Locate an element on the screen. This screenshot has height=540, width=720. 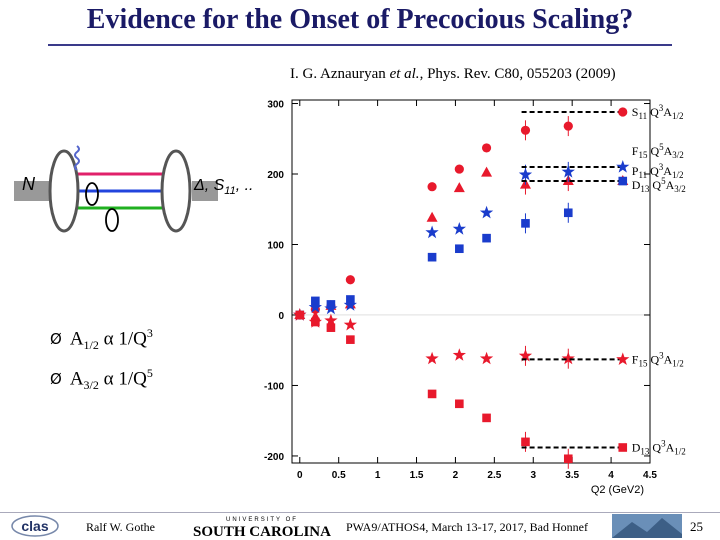
svg-text: clas is located at coordinates (34, 526).